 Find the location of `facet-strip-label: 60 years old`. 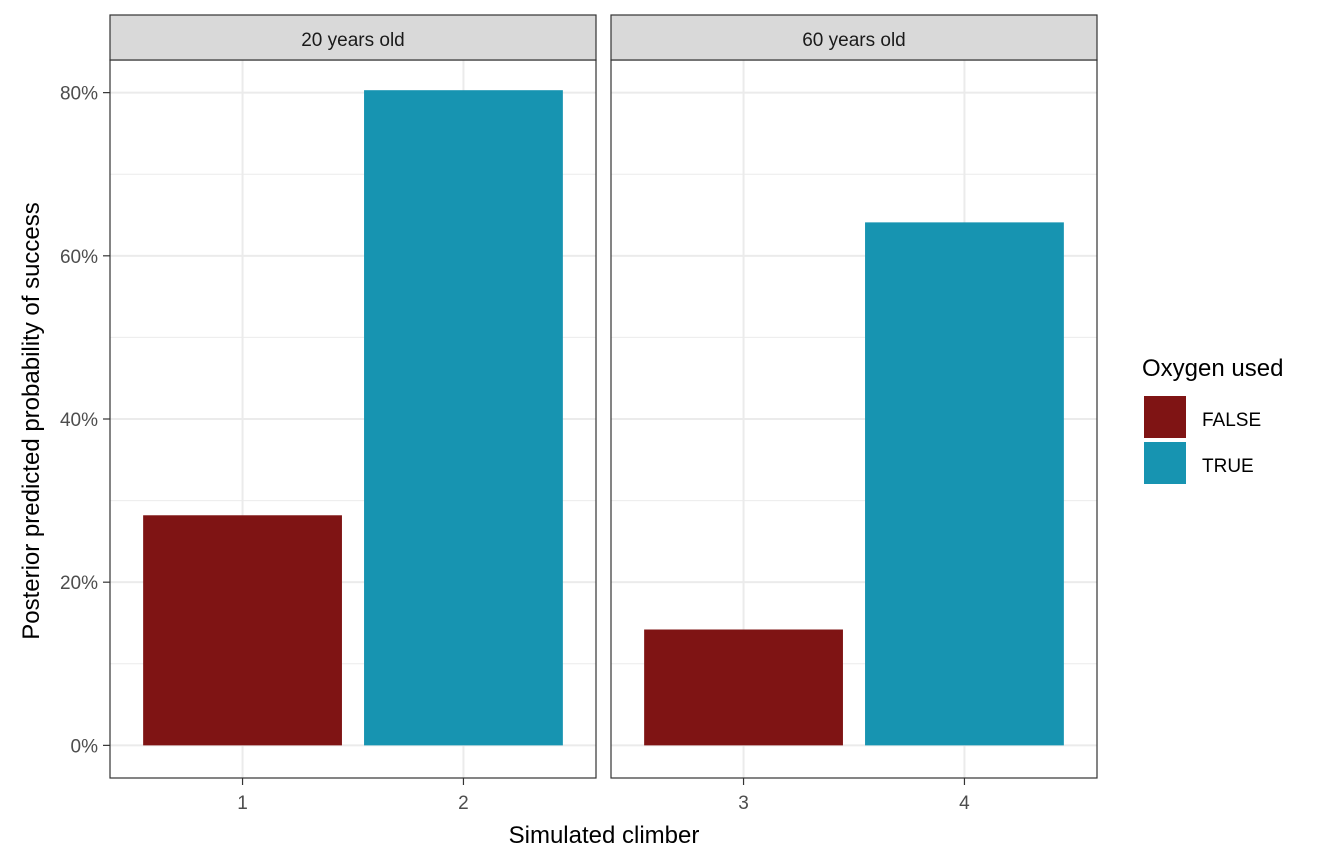

facet-strip-label: 60 years old is located at coordinates (854, 40).